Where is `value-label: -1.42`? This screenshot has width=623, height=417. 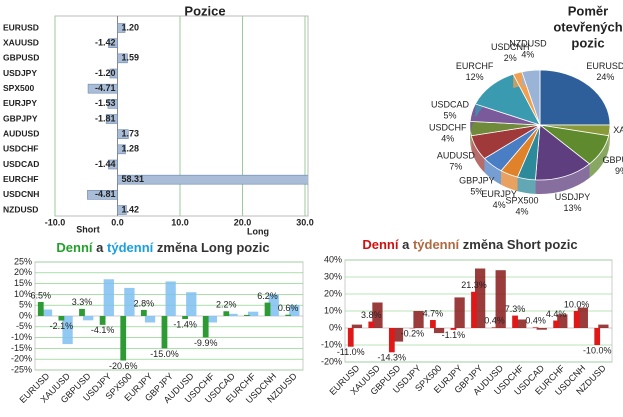
value-label: -1.42 is located at coordinates (105, 43).